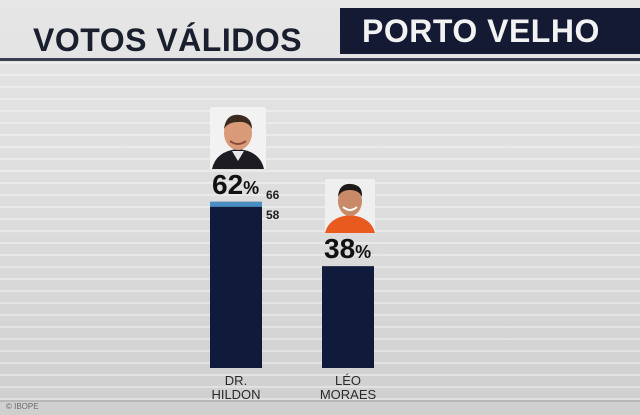 This screenshot has height=415, width=640. Describe the element at coordinates (236, 394) in the screenshot. I see `label-line2: HILDON` at that location.